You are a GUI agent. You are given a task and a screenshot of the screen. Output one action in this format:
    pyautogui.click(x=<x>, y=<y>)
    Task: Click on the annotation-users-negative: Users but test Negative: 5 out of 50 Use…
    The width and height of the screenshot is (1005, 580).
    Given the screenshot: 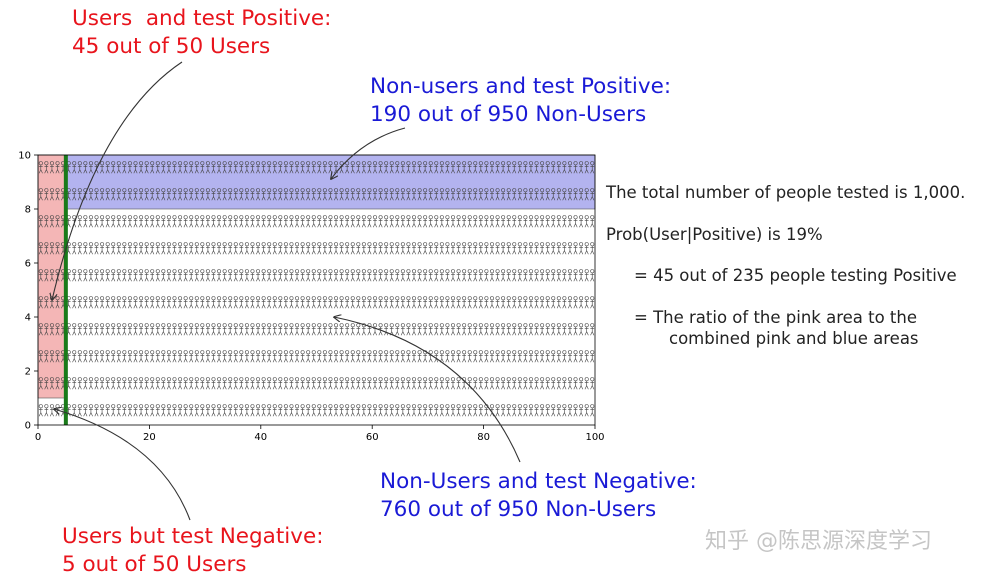 What is the action you would take?
    pyautogui.click(x=192, y=550)
    